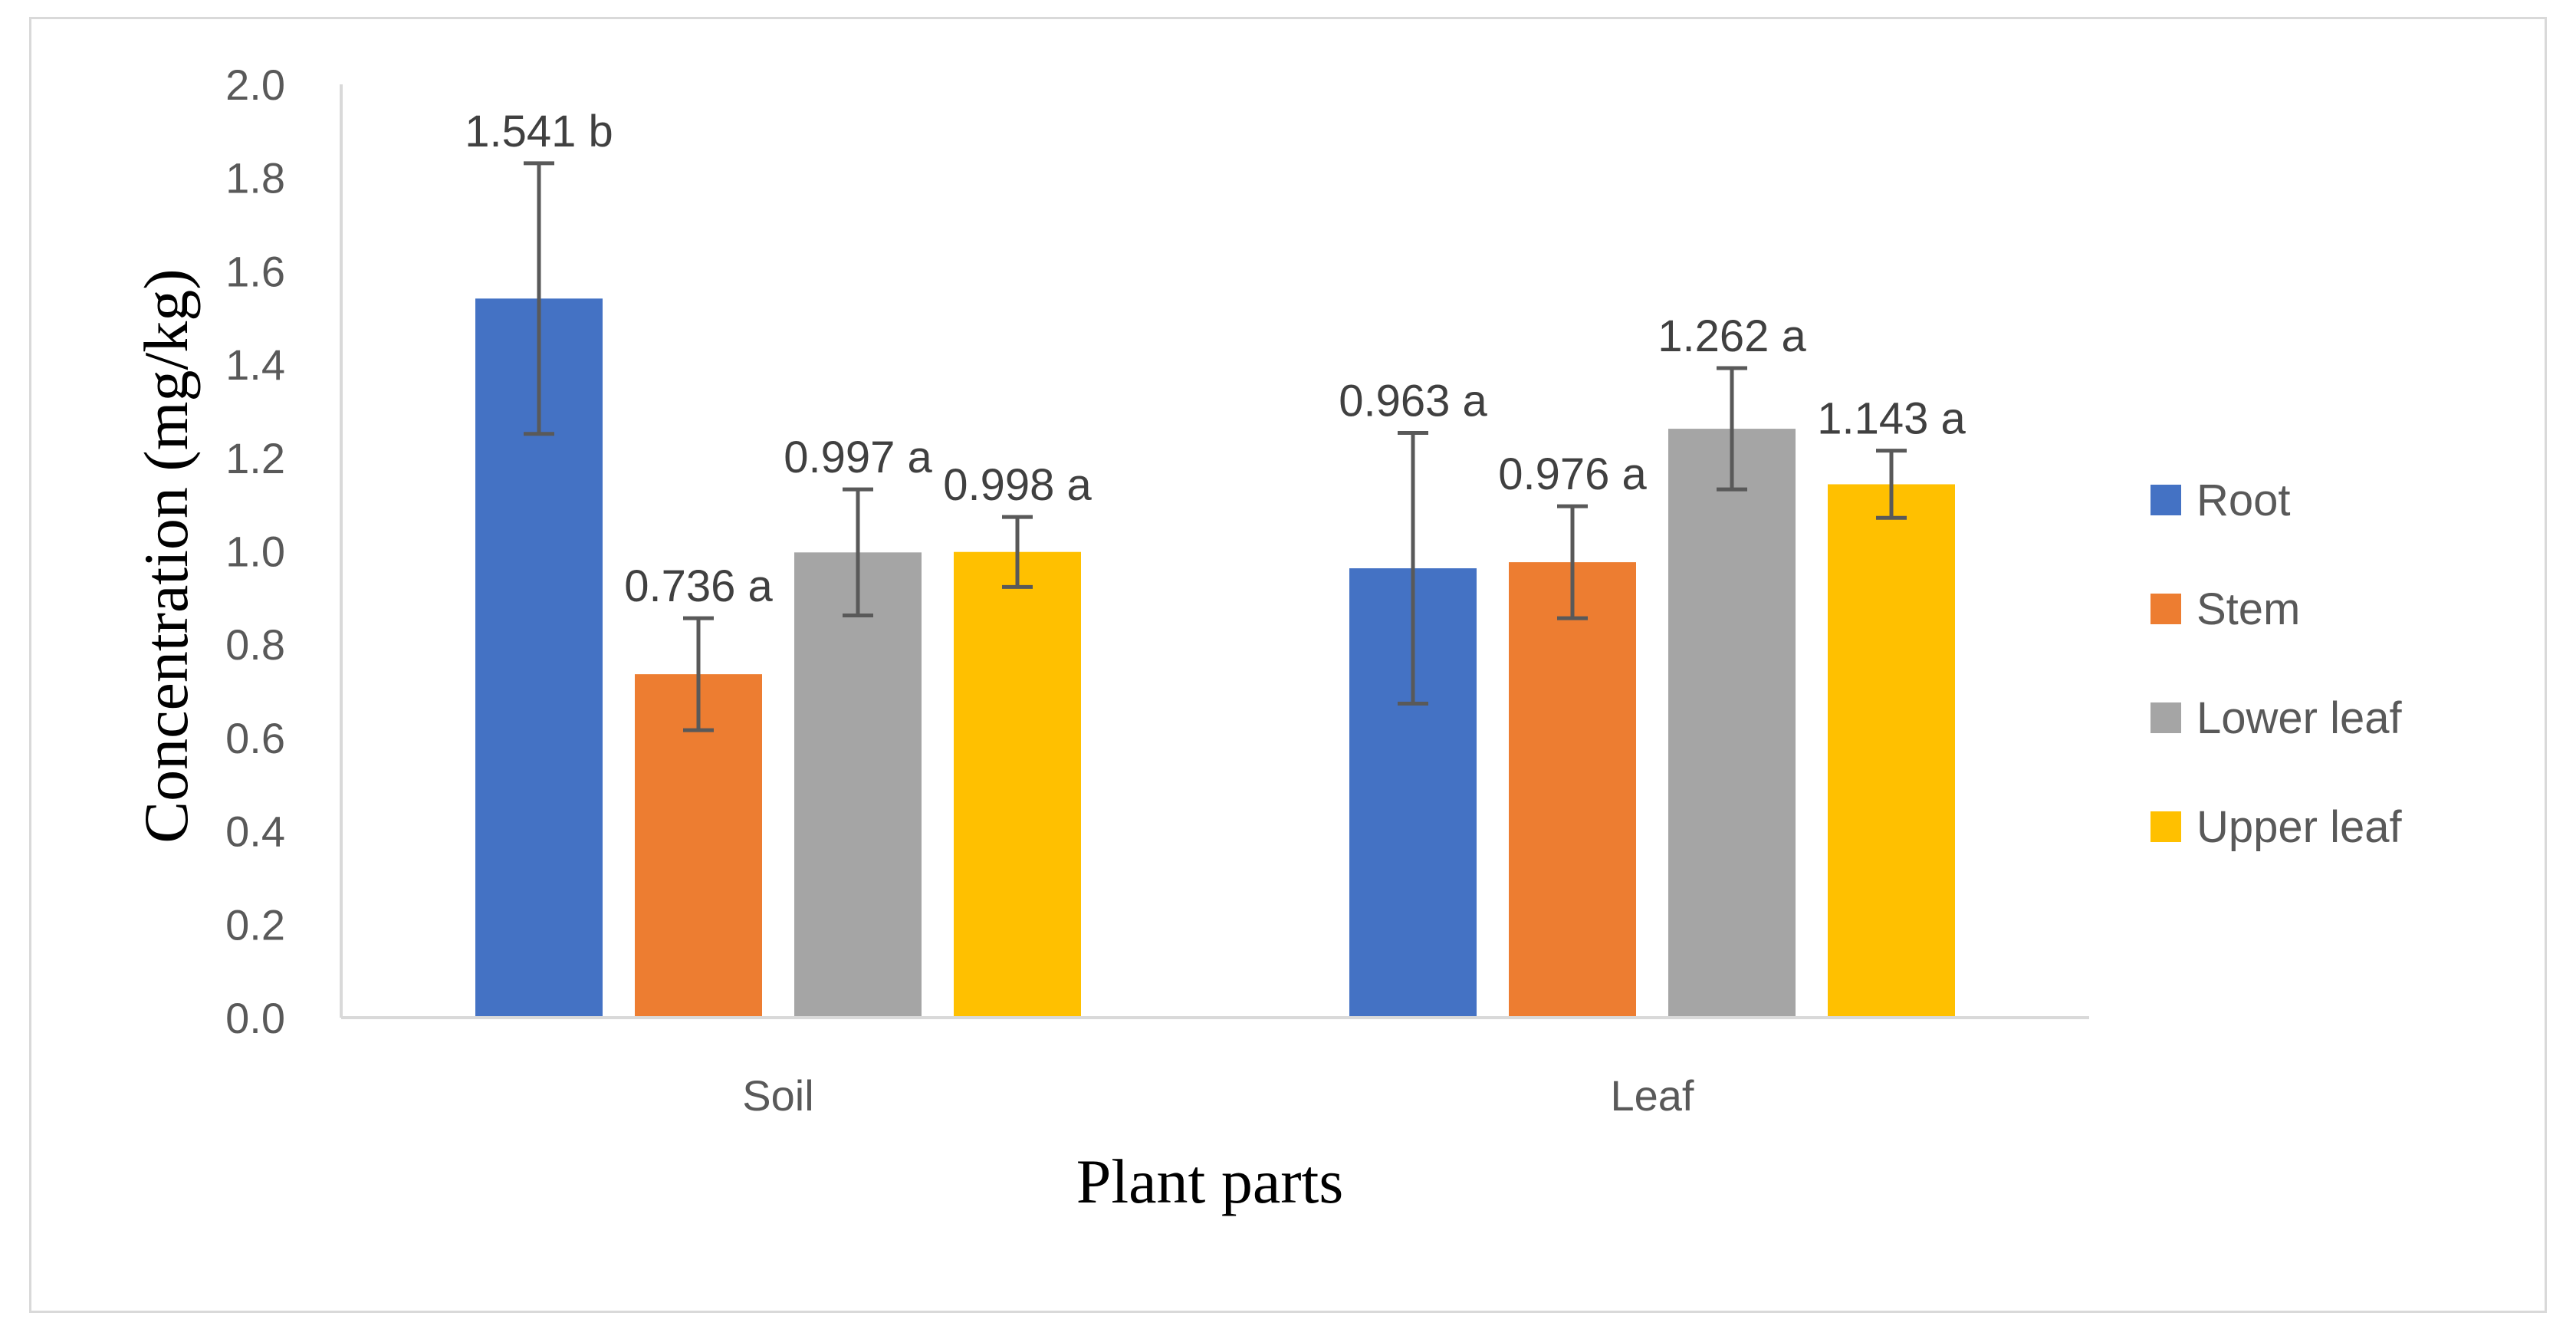 Image resolution: width=2576 pixels, height=1339 pixels. Describe the element at coordinates (255, 832) in the screenshot. I see `y-tick-label: 0.4` at that location.